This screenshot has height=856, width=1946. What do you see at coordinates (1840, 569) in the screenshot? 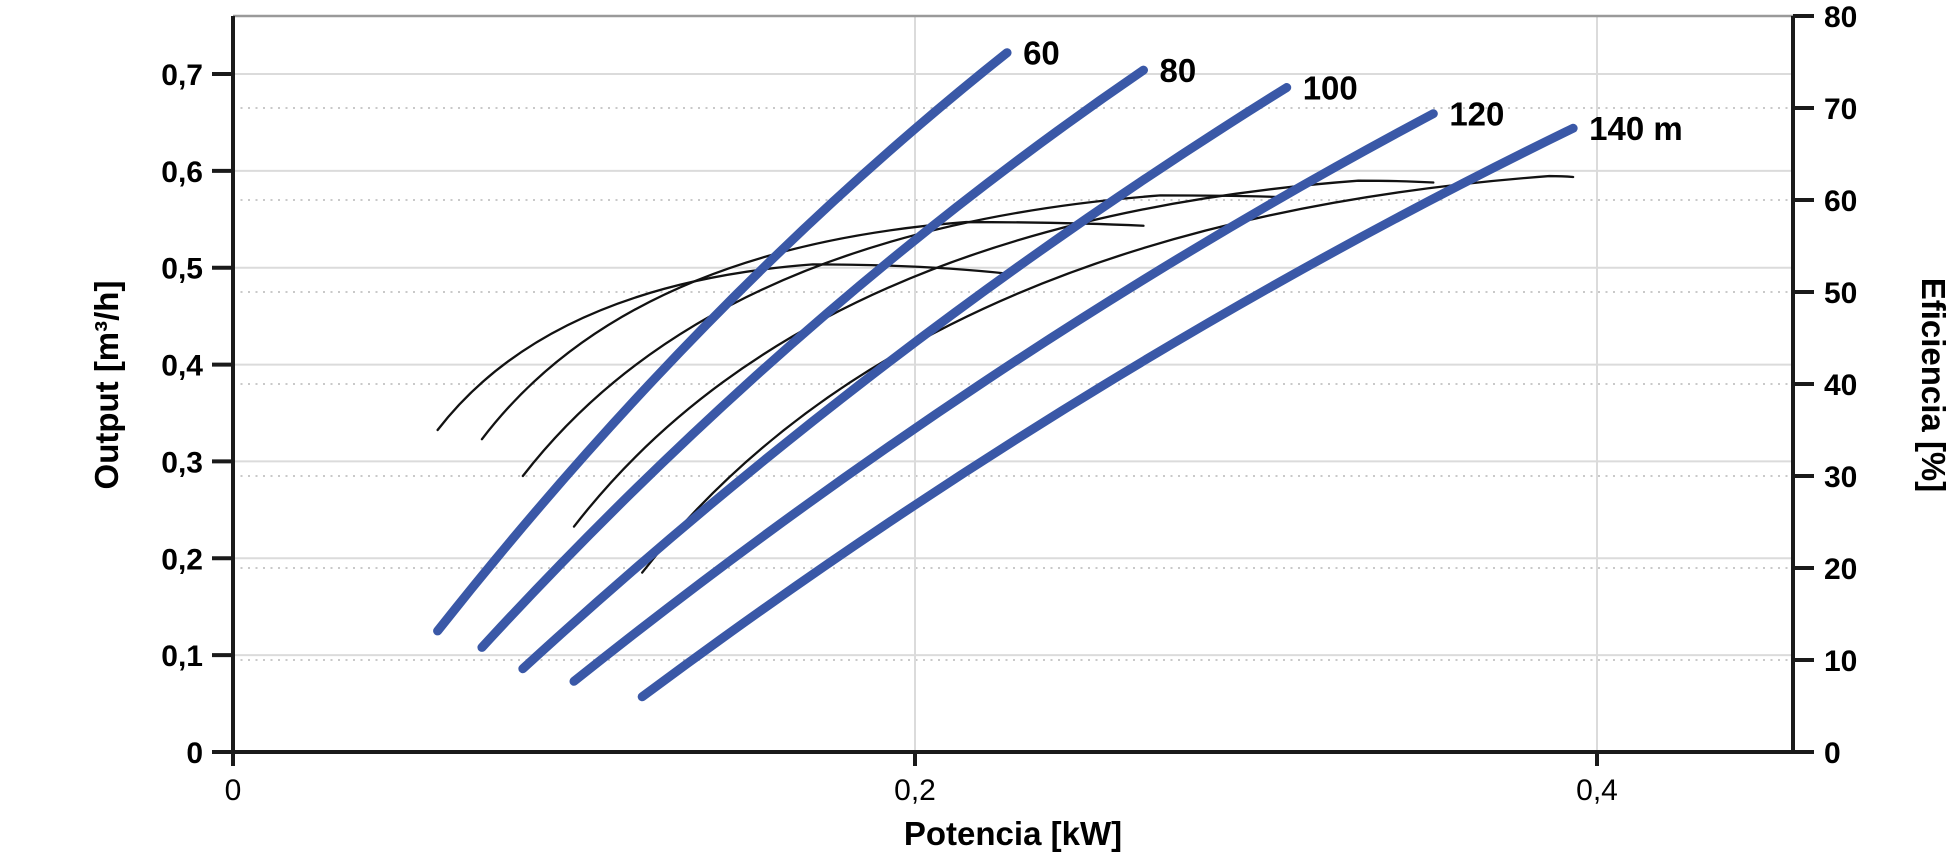
I see `right-tick-label: 20` at bounding box center [1840, 569].